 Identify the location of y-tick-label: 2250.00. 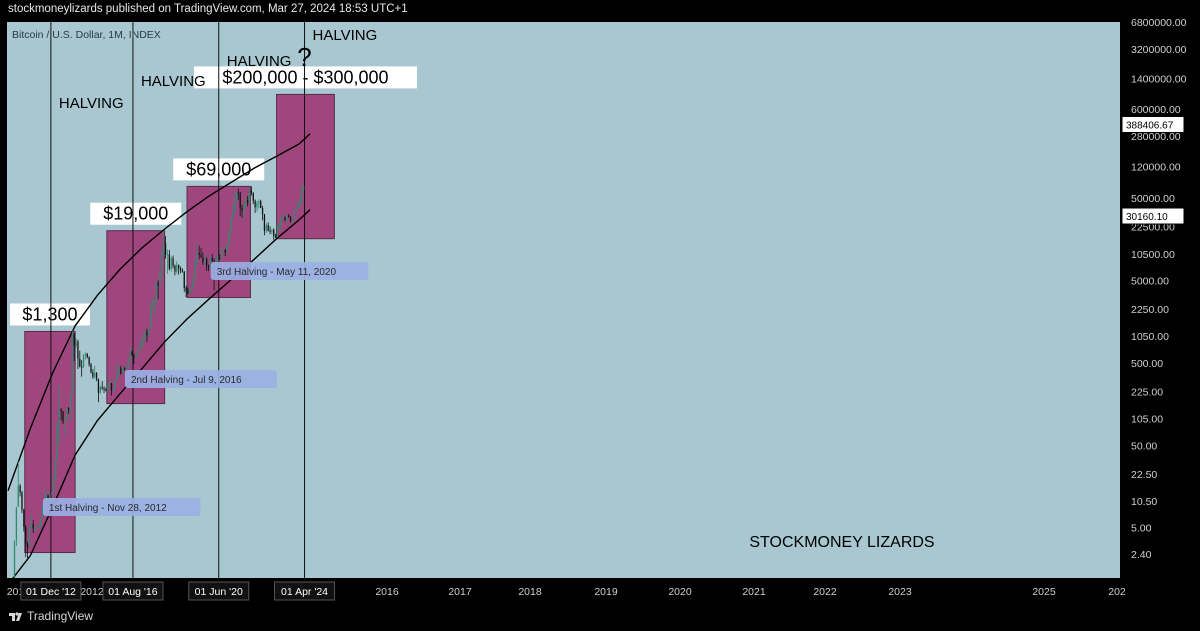
(1150, 310).